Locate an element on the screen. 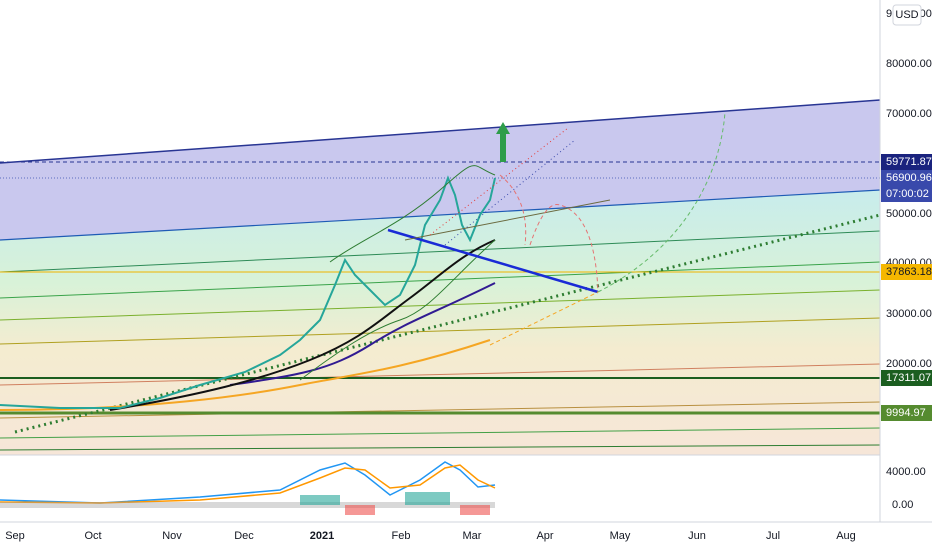 The image size is (932, 550). time-label: Dec is located at coordinates (244, 536).